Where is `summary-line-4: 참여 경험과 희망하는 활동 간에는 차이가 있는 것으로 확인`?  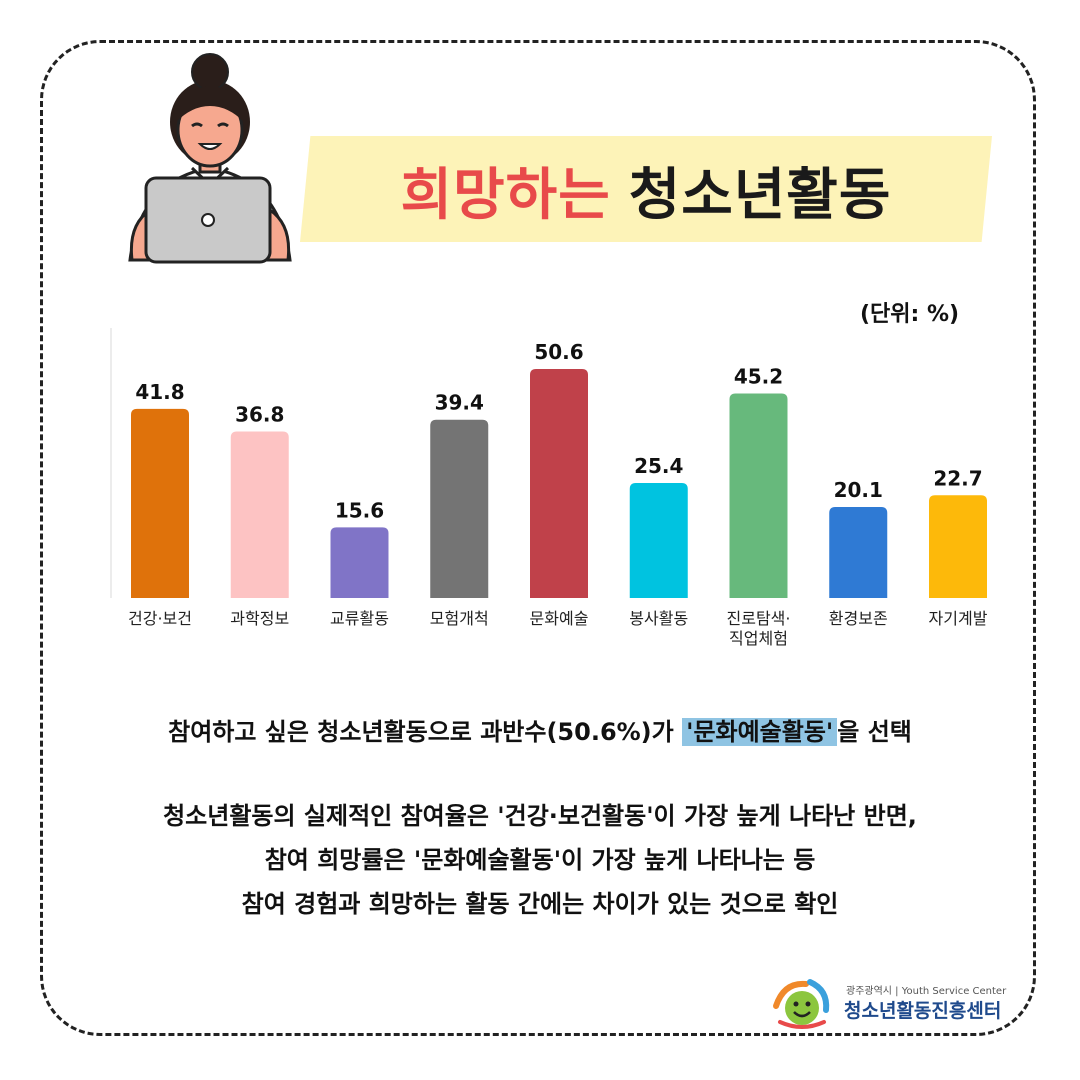 summary-line-4: 참여 경험과 희망하는 활동 간에는 차이가 있는 것으로 확인 is located at coordinates (540, 904).